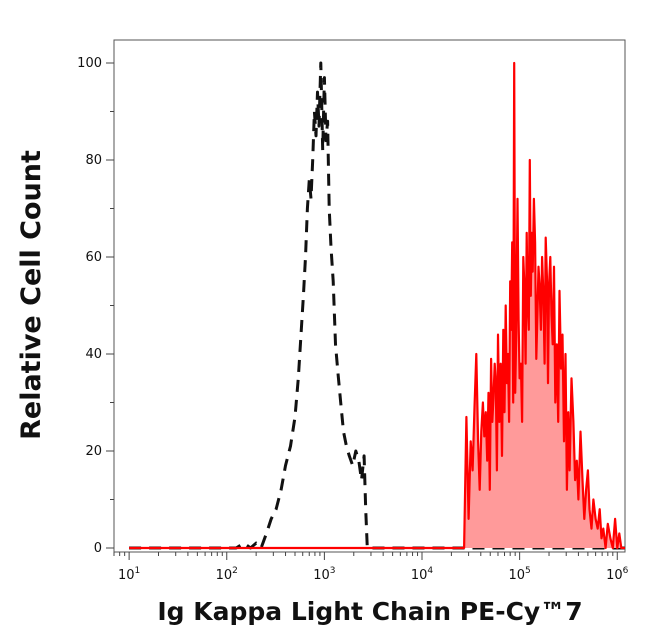 The width and height of the screenshot is (646, 641). Describe the element at coordinates (369, 611) in the screenshot. I see `x-axis-title: Ig Kappa Light Chain PE-Cy™7` at that location.